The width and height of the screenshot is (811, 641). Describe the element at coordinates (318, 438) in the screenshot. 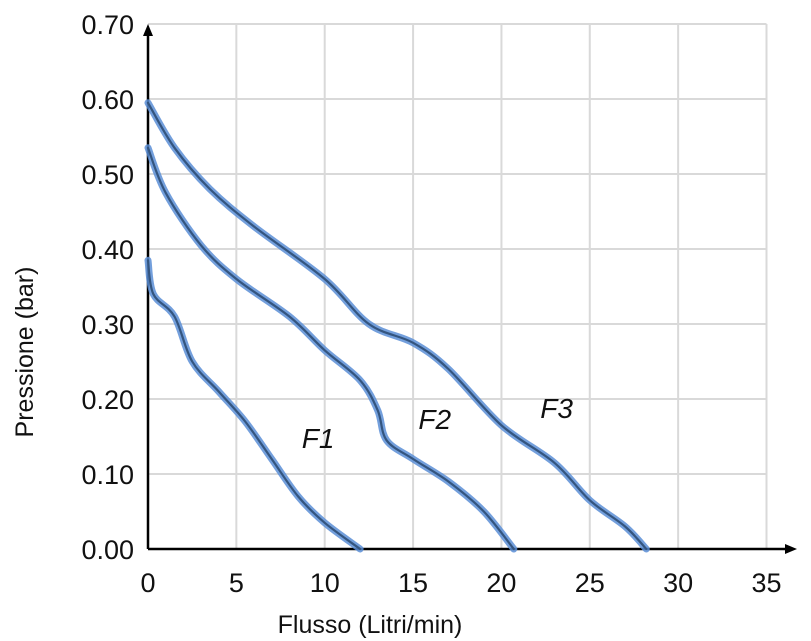

I see `curve-f1-label: F1` at that location.